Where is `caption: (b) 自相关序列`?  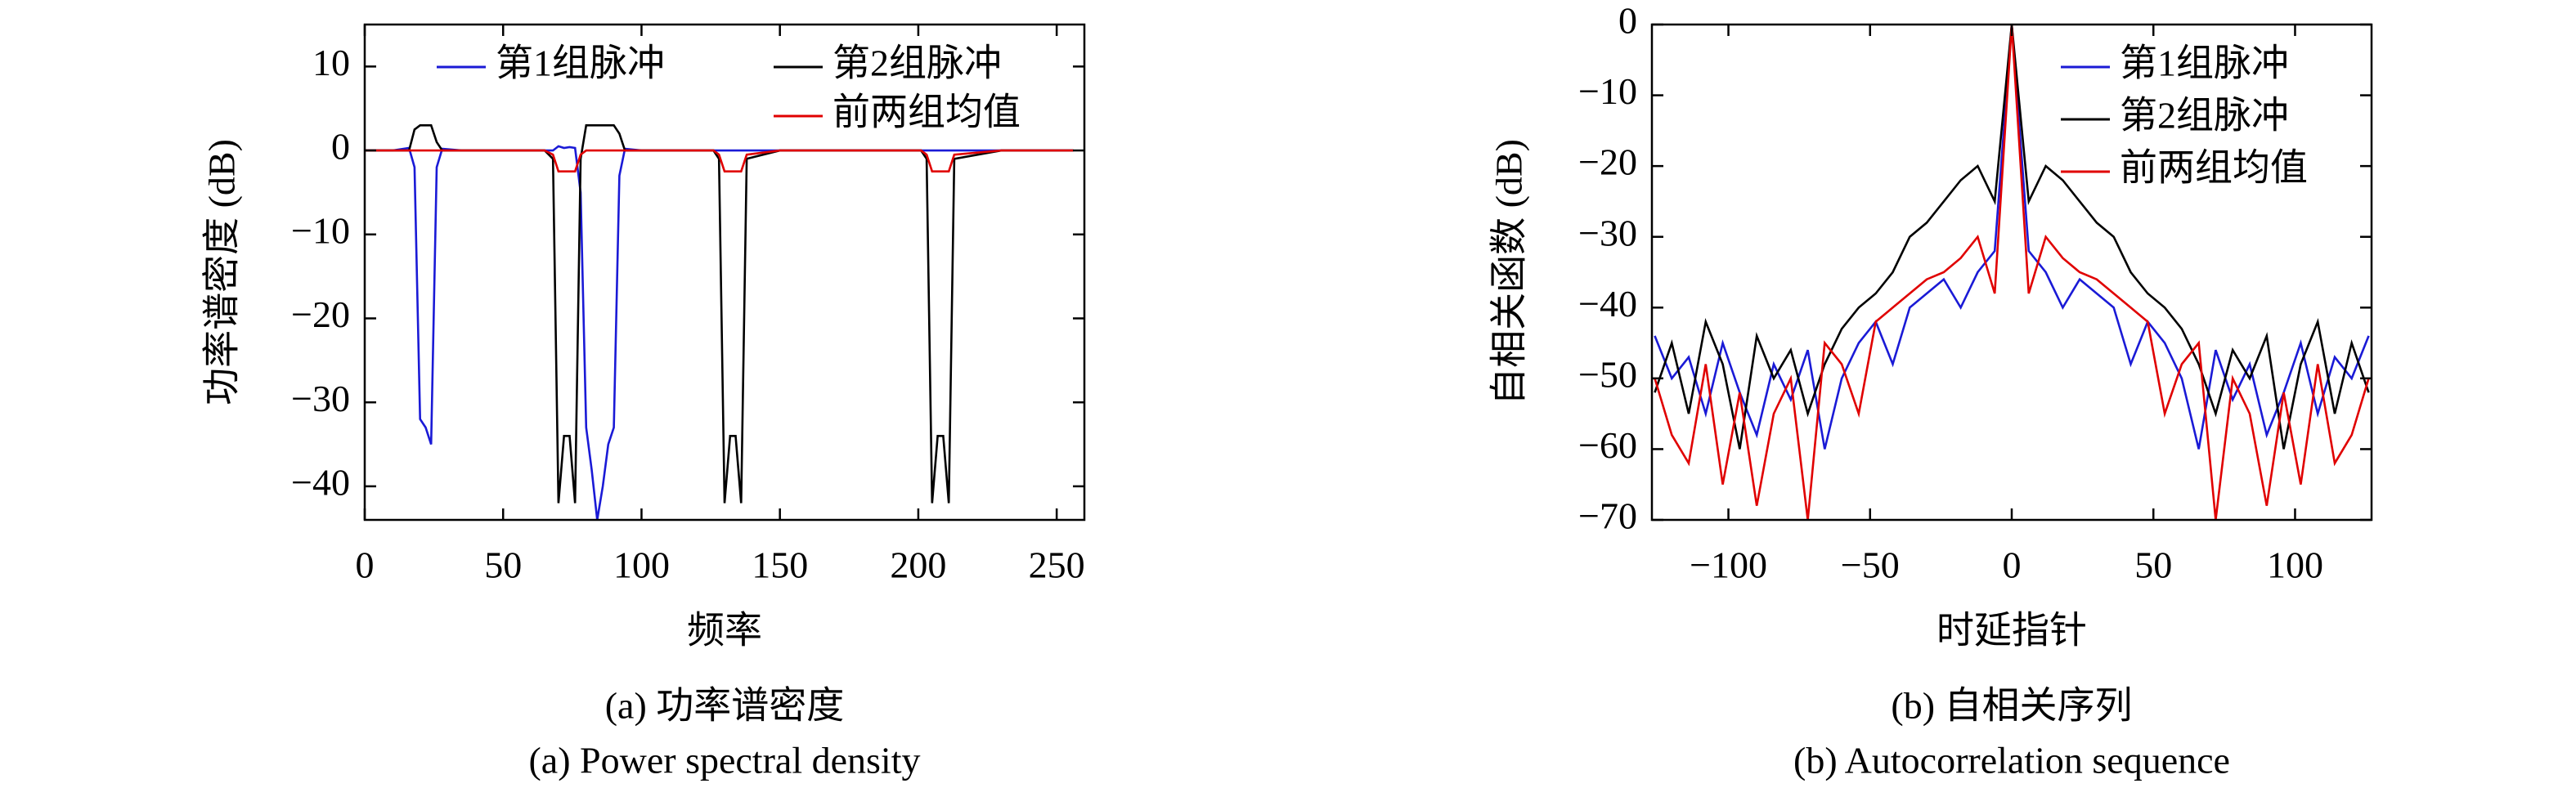 caption: (b) 自相关序列 is located at coordinates (2012, 706).